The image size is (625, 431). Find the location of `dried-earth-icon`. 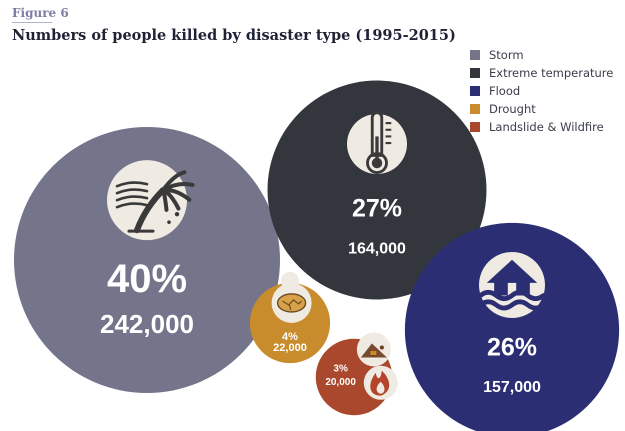

dried-earth-icon is located at coordinates (291, 302).